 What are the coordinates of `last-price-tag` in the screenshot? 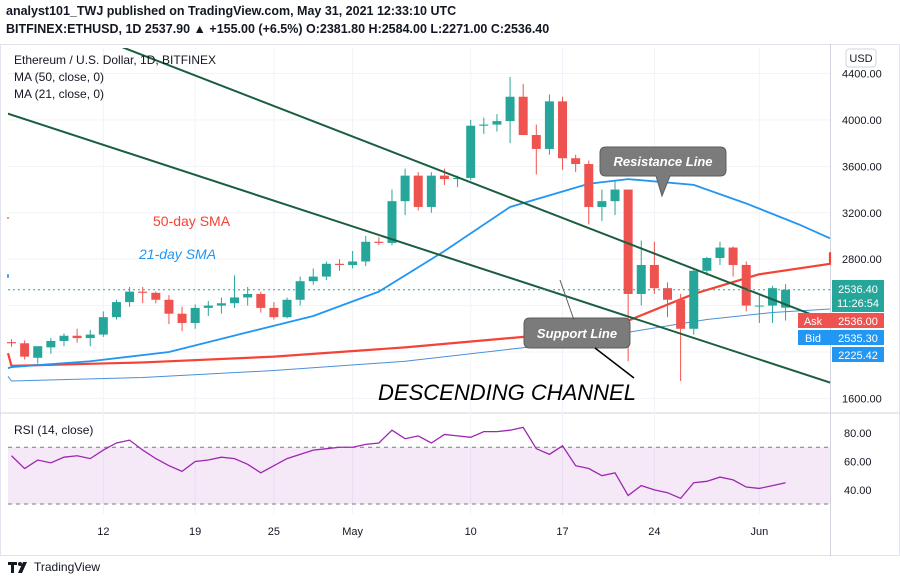 It's located at (858, 296).